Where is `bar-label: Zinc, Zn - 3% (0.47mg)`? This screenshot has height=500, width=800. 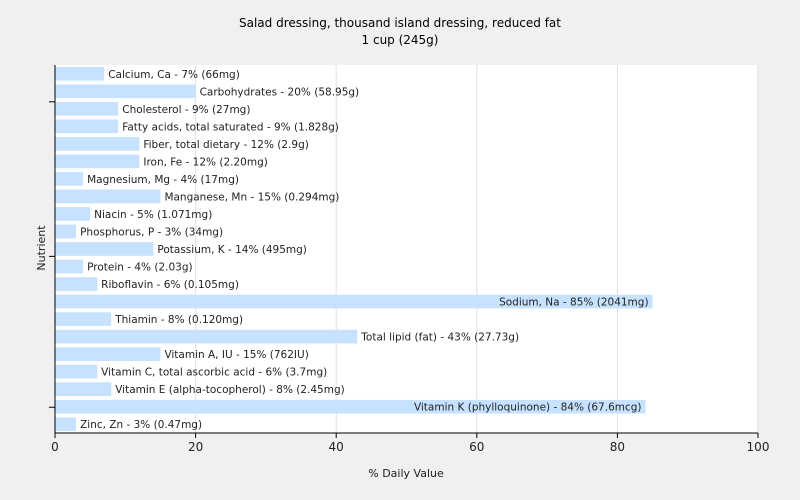 bar-label: Zinc, Zn - 3% (0.47mg) is located at coordinates (141, 425).